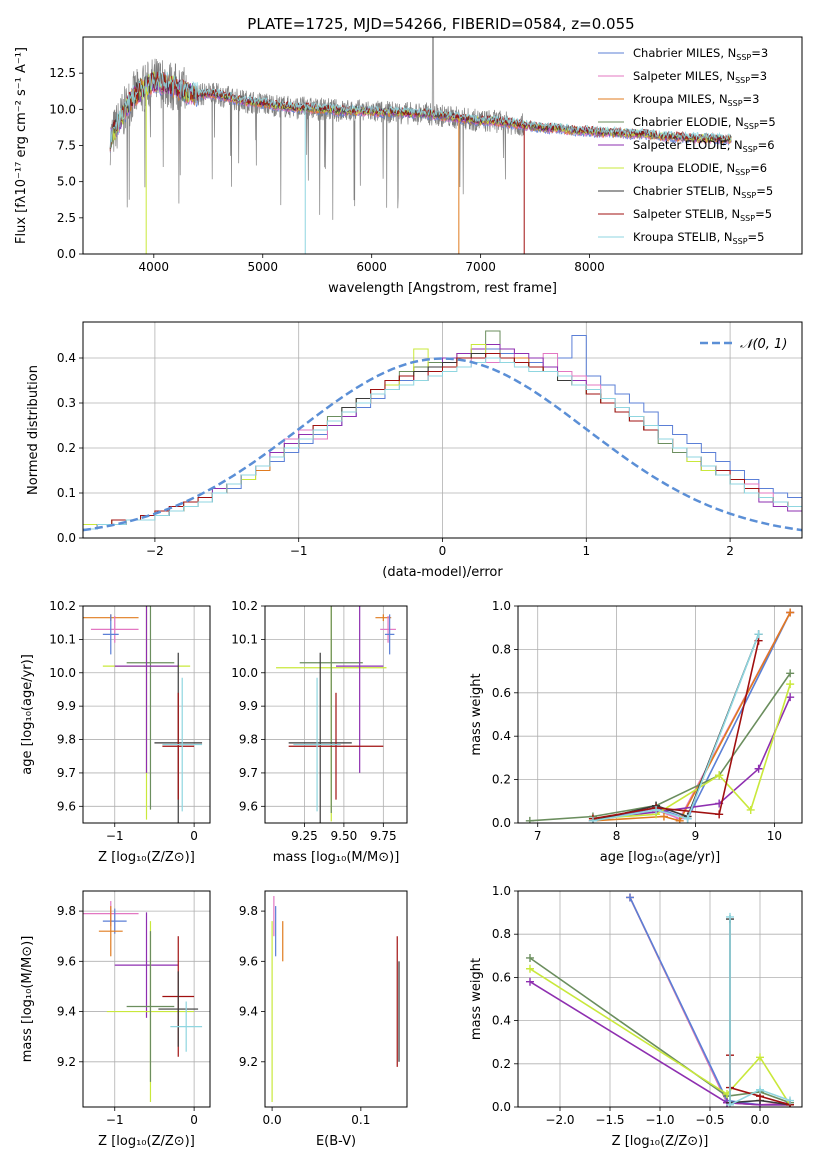 The height and width of the screenshot is (1170, 819). I want to click on x-tick-label: 1, so click(586, 551).